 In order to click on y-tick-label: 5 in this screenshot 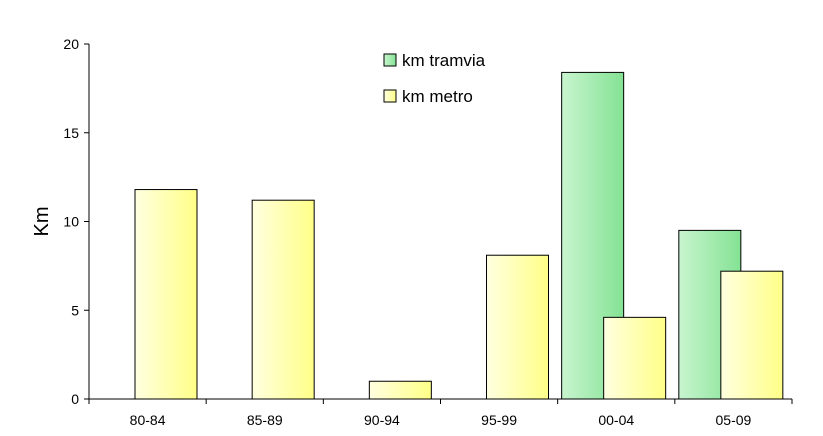, I will do `click(75, 310)`.